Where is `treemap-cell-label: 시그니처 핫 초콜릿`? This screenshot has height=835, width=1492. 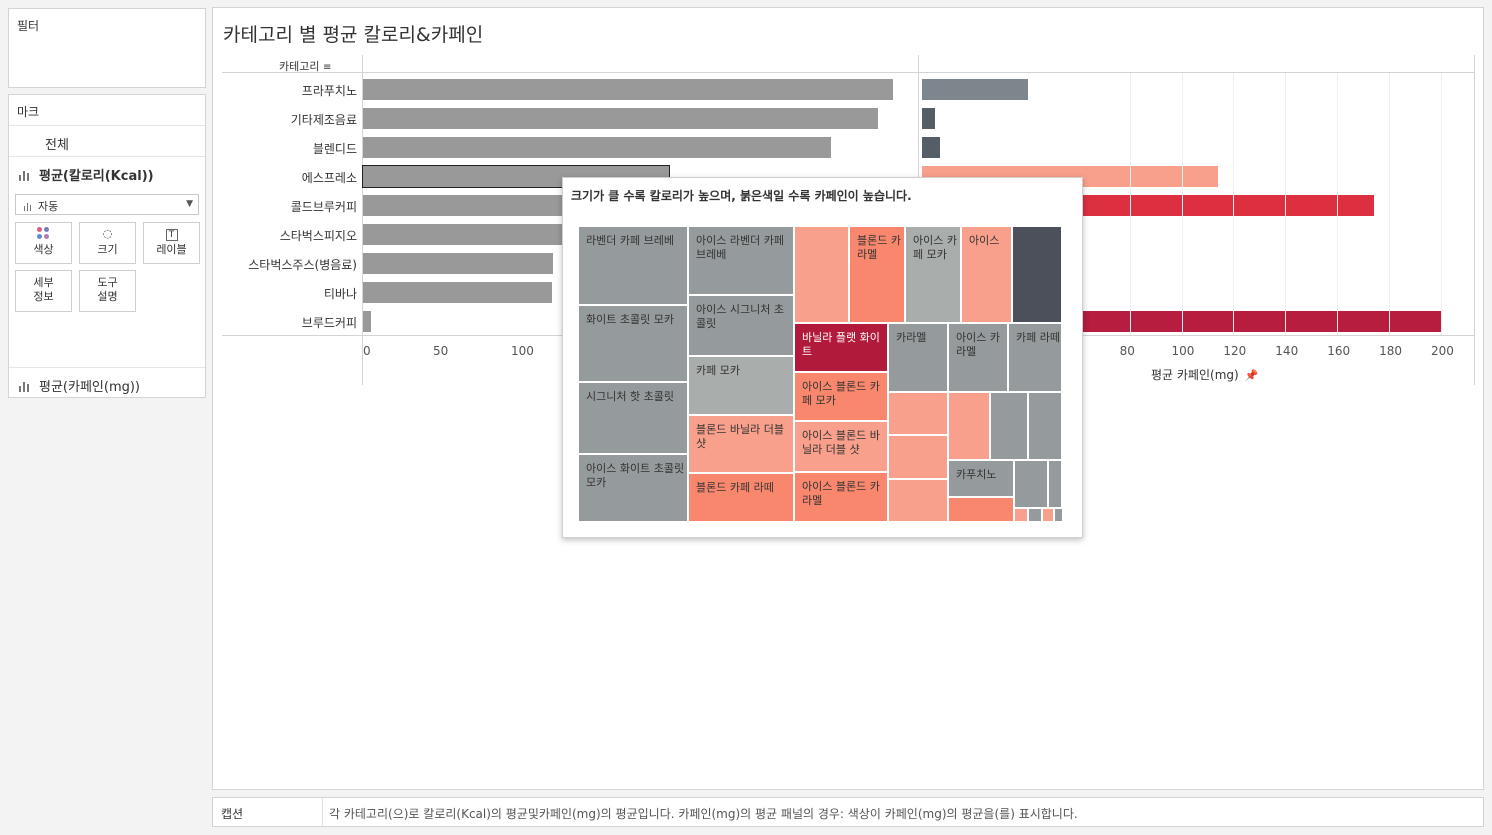 treemap-cell-label: 시그니처 핫 초콜릿 is located at coordinates (630, 396).